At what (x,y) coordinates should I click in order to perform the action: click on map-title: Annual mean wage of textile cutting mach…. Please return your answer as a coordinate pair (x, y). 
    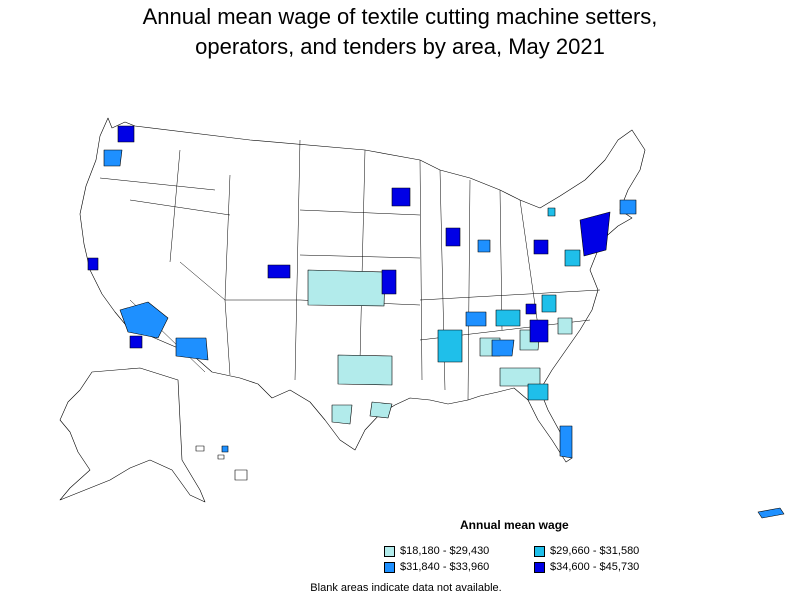
    Looking at the image, I should click on (400, 32).